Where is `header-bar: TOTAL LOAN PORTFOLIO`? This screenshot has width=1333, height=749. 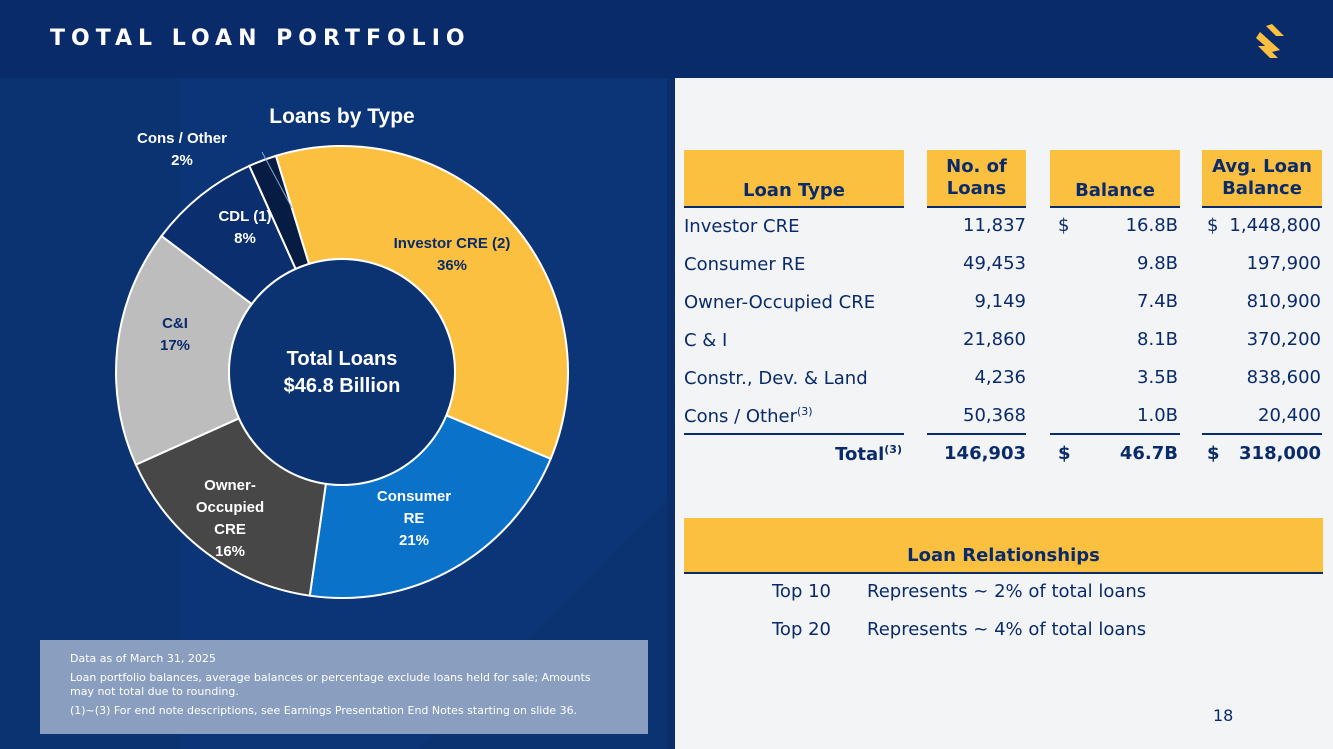 header-bar: TOTAL LOAN PORTFOLIO is located at coordinates (666, 39).